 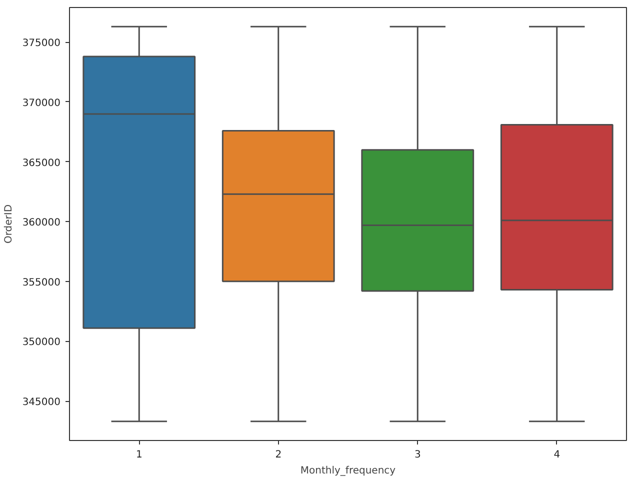 What do you see at coordinates (41, 223) in the screenshot?
I see `y-tick-label: 360000` at bounding box center [41, 223].